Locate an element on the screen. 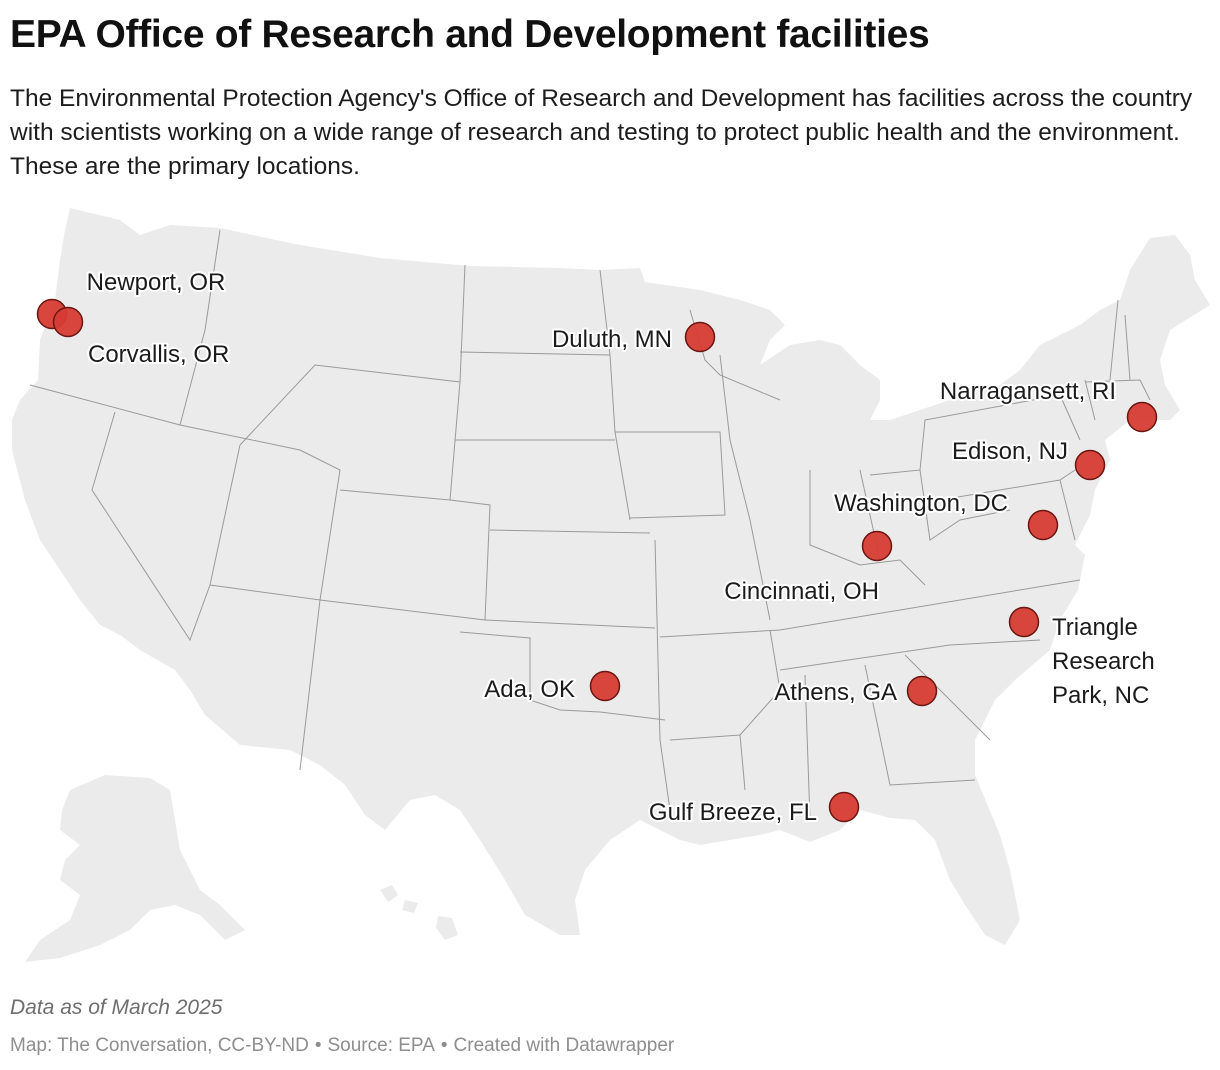  facility-label: Athens, GA is located at coordinates (835, 692).